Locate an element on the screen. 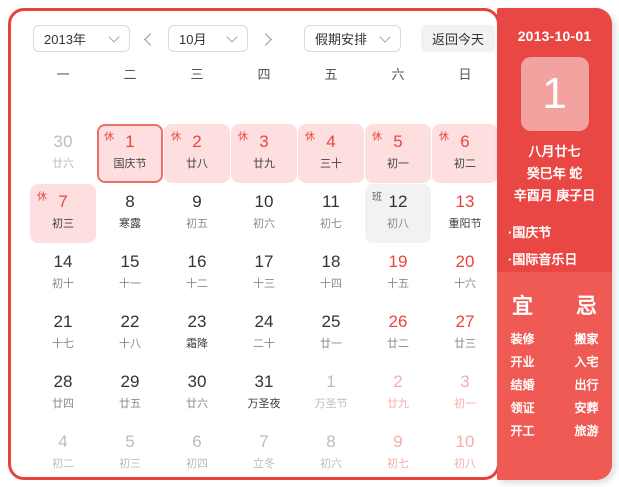 This screenshot has height=487, width=619. lunar-label: 初八 is located at coordinates (398, 224).